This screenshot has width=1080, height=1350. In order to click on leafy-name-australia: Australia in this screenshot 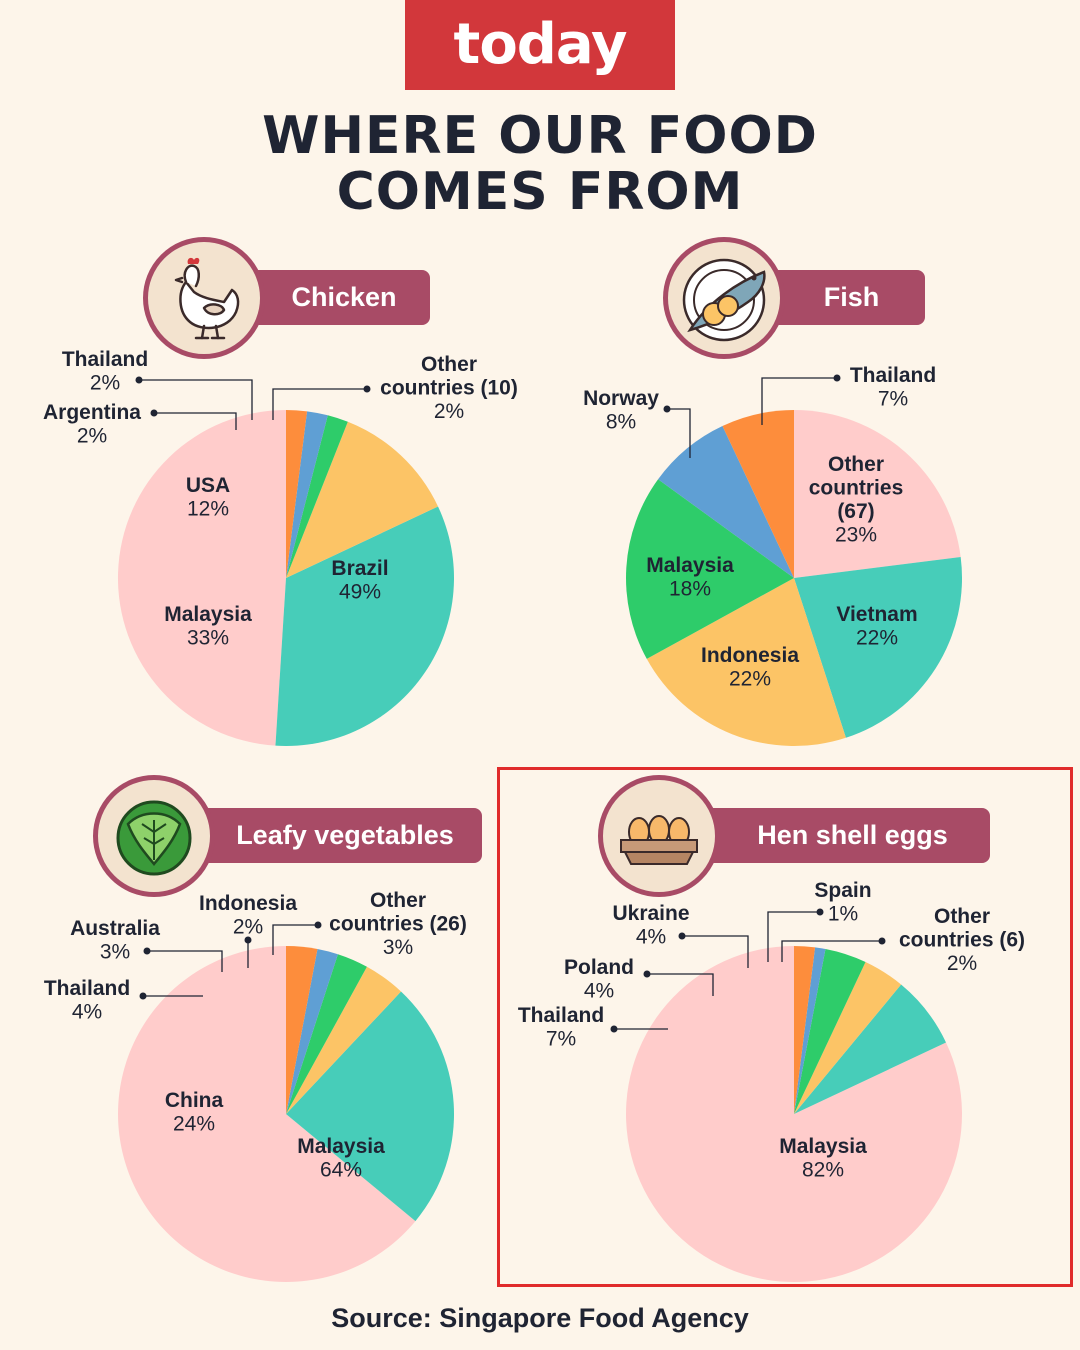, I will do `click(115, 928)`.